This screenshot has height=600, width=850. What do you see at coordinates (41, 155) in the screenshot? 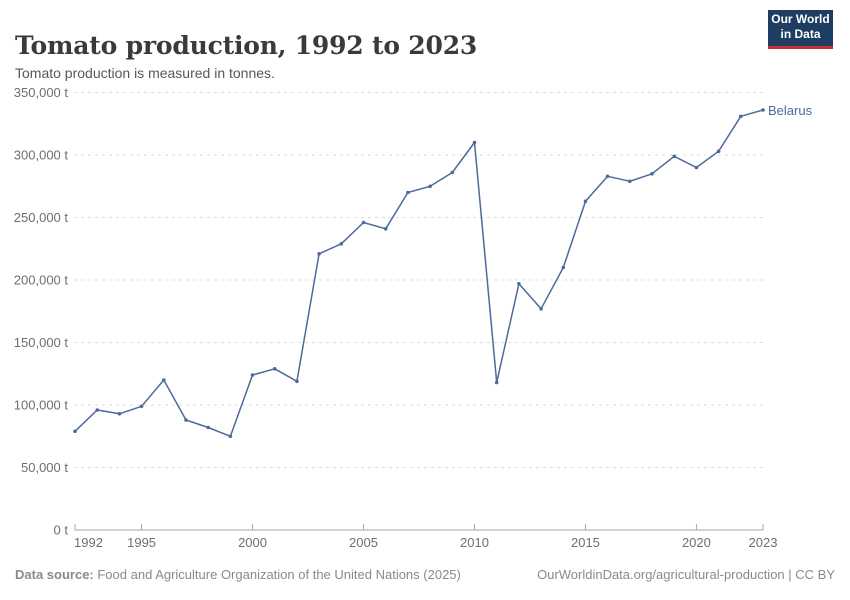
I see `y-tick-label: 300,000 t` at bounding box center [41, 155].